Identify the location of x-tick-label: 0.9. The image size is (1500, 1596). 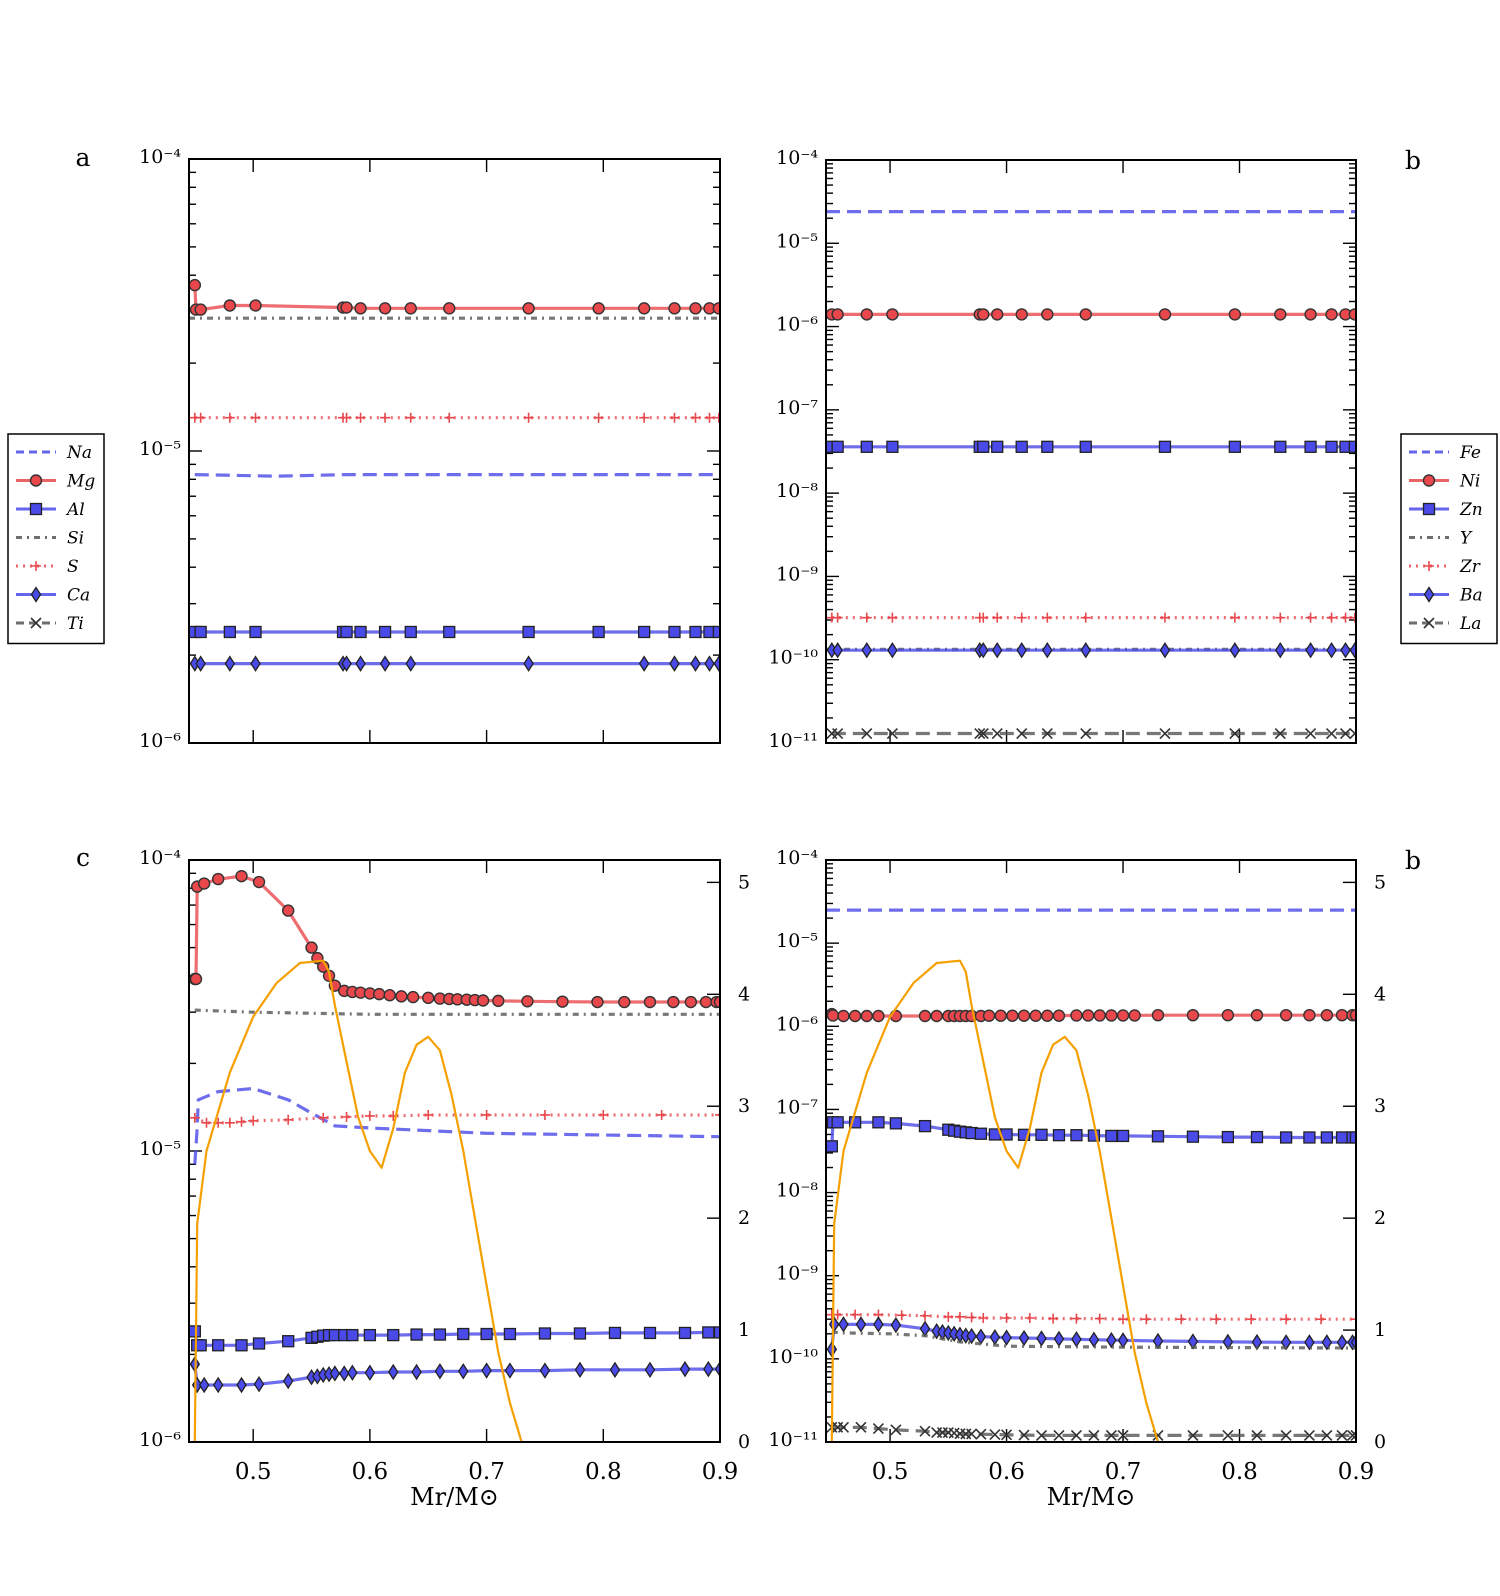
(720, 1472).